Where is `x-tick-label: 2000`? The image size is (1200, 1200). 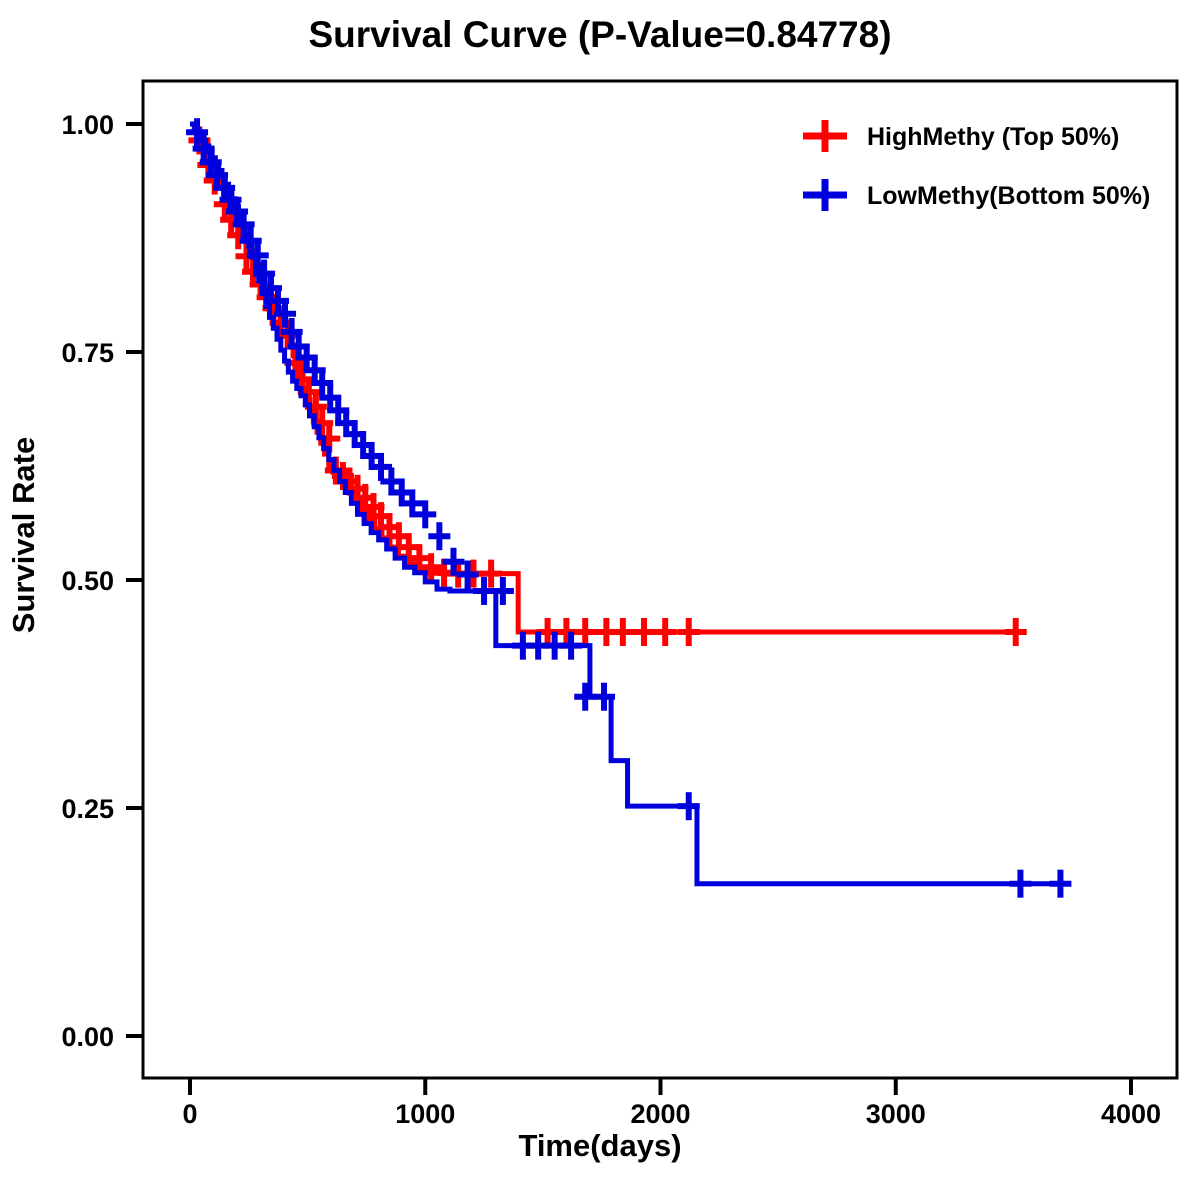 x-tick-label: 2000 is located at coordinates (660, 1114).